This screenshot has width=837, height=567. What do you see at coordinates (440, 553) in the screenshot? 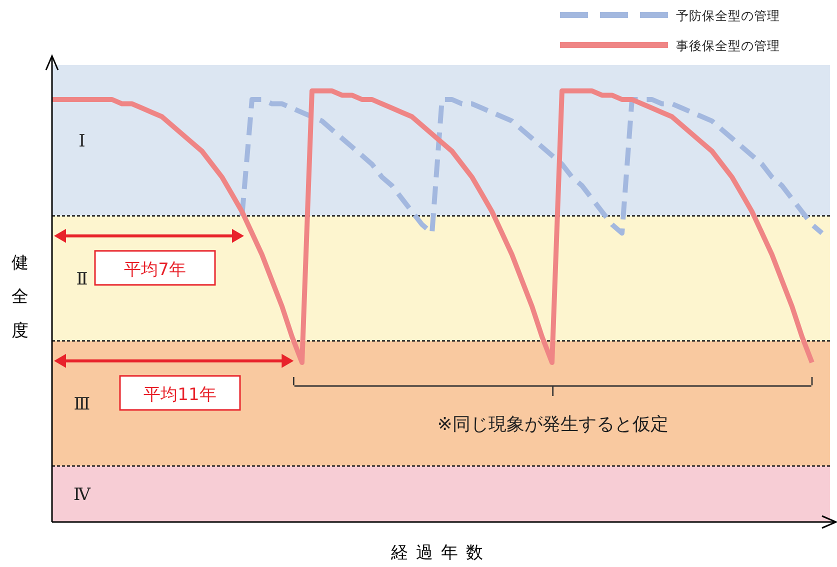
I see `x-axis-title: 経過年数` at bounding box center [440, 553].